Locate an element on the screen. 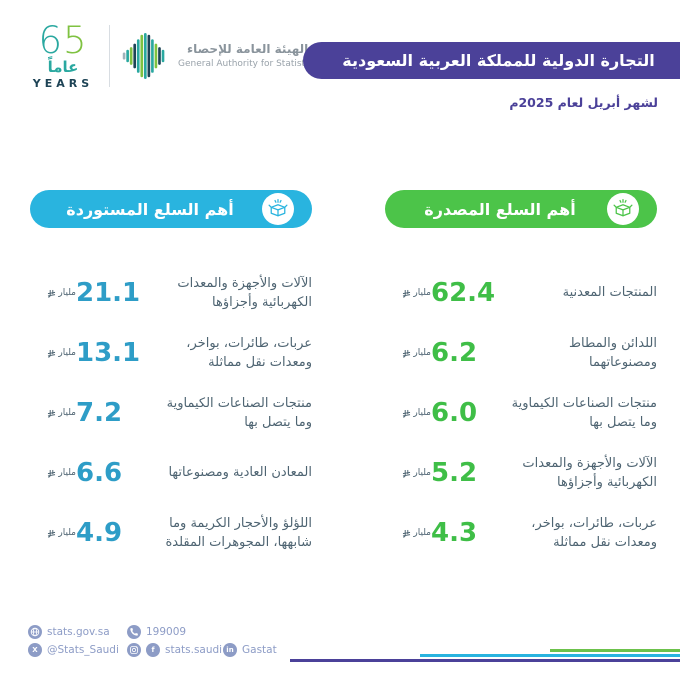 The height and width of the screenshot is (680, 680). x-link: X @Stats_Saudi is located at coordinates (77, 650).